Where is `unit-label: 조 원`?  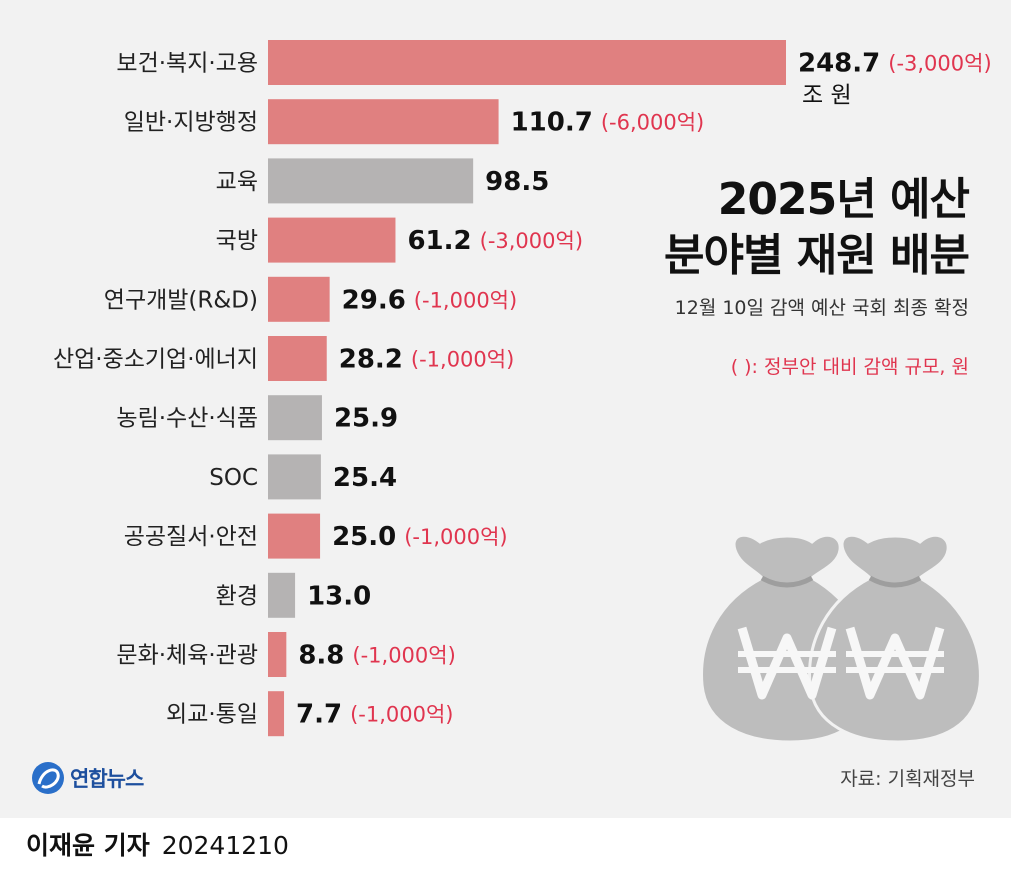 unit-label: 조 원 is located at coordinates (827, 96).